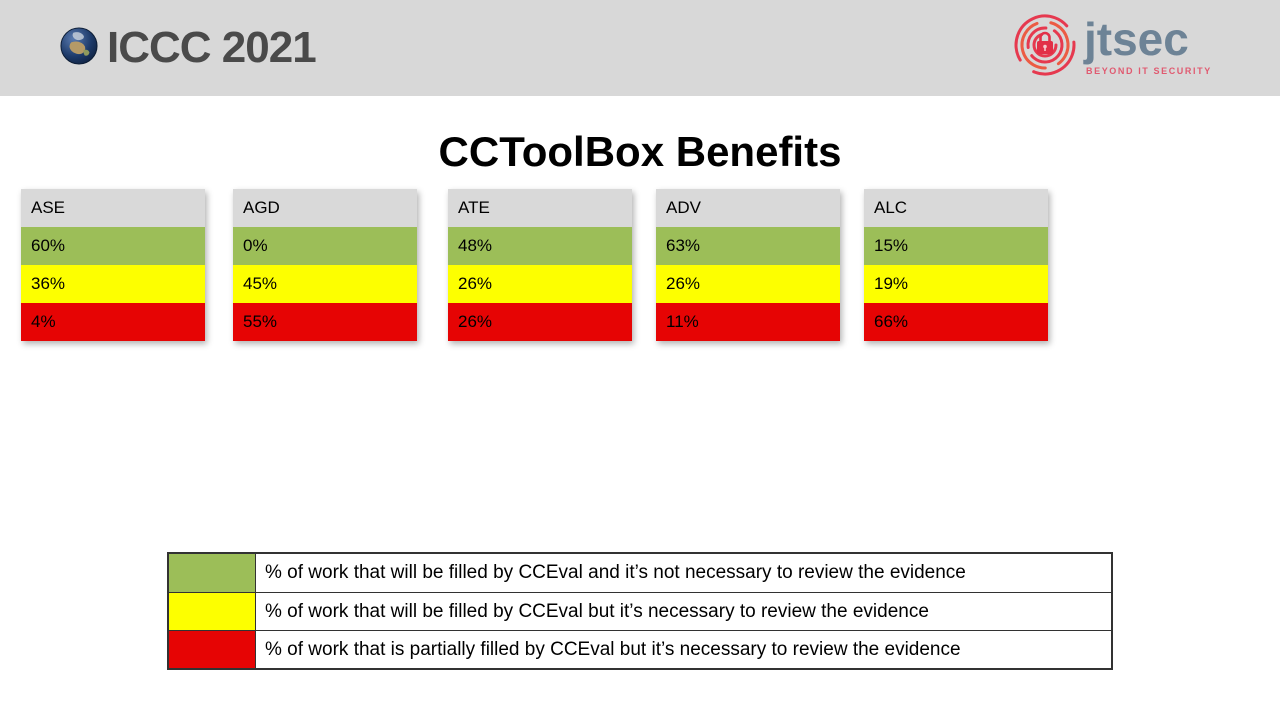  I want to click on yellow-swatch, so click(212, 611).